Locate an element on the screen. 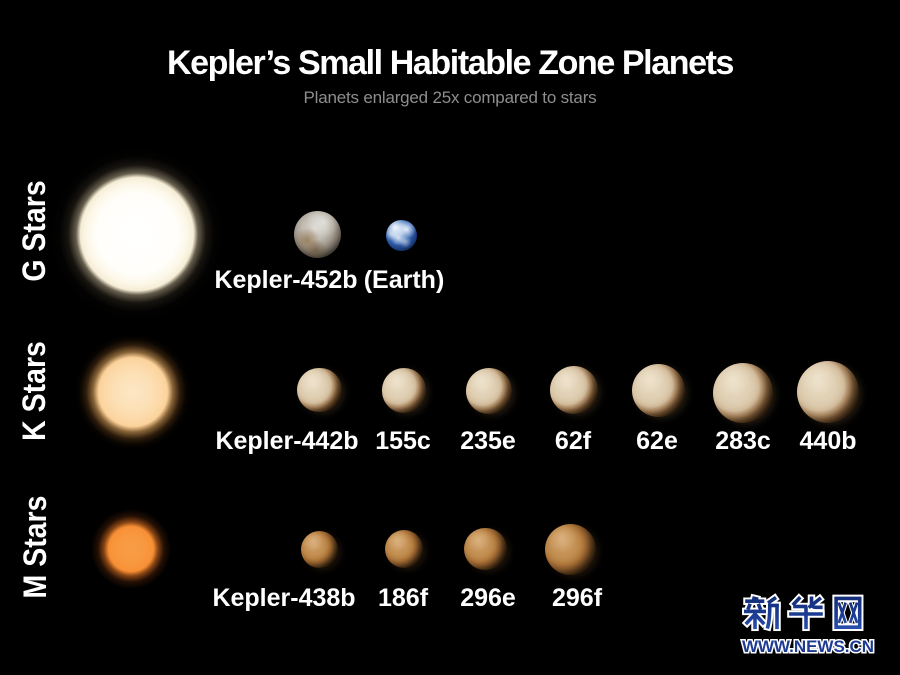 The width and height of the screenshot is (900, 675). svg-text: WWW.NEWS.CN is located at coordinates (808, 647).